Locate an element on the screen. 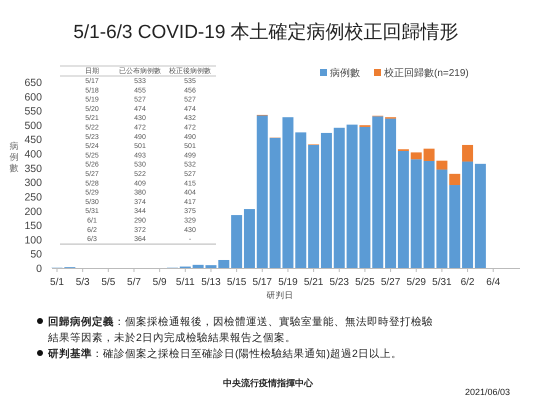 The height and width of the screenshot is (400, 533). legend-item: 病例數 is located at coordinates (340, 73).